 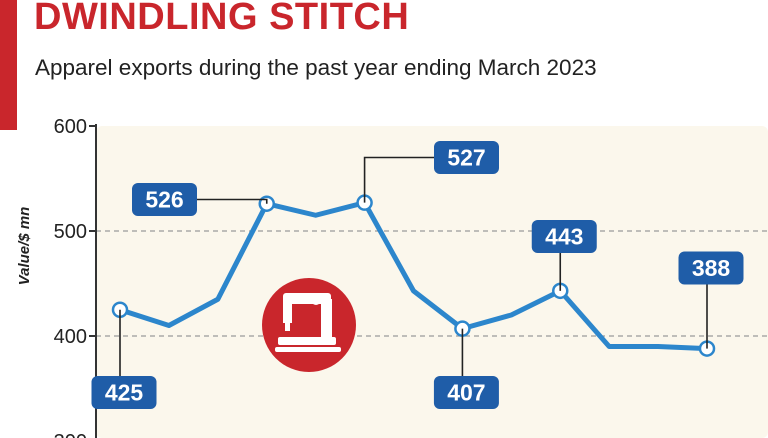 What do you see at coordinates (70, 337) in the screenshot?
I see `y-tick-label: 400` at bounding box center [70, 337].